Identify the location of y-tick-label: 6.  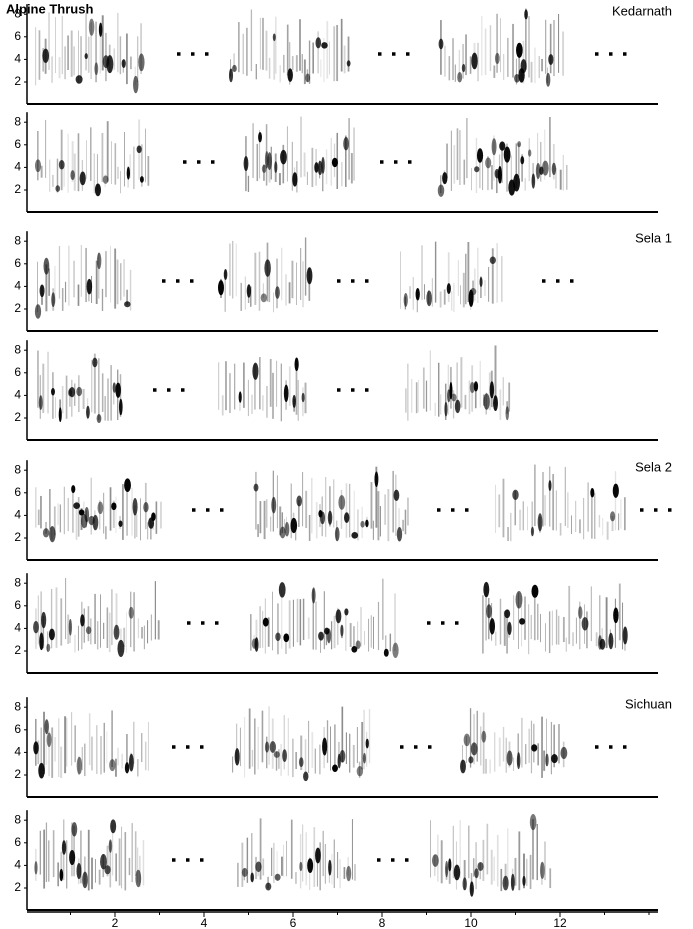
(17, 729).